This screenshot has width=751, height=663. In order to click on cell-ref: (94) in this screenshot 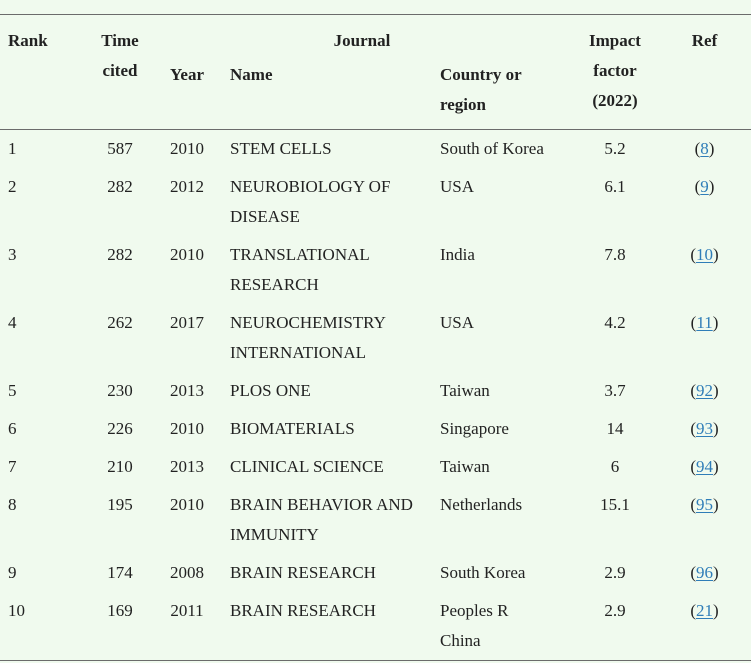, I will do `click(704, 467)`.